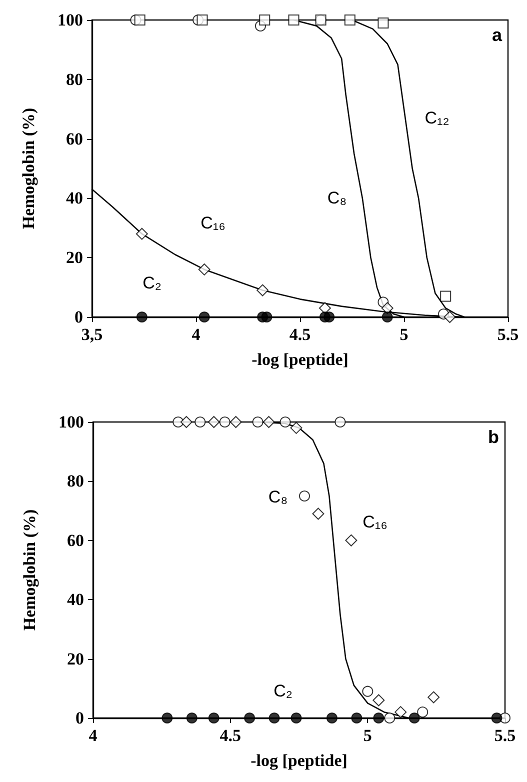 This screenshot has width=527, height=782. What do you see at coordinates (92, 334) in the screenshot?
I see `x-tick-label: 3,5` at bounding box center [92, 334].